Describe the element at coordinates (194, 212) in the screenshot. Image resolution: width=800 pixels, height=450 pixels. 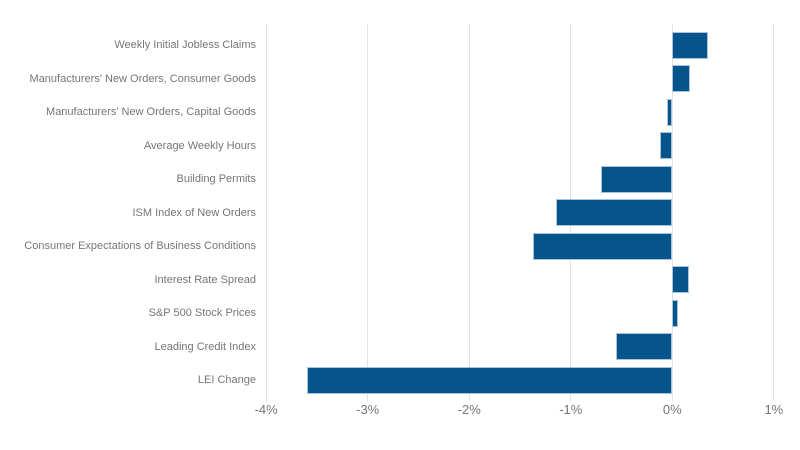
I see `category-label: ISM Index of New Orders` at that location.